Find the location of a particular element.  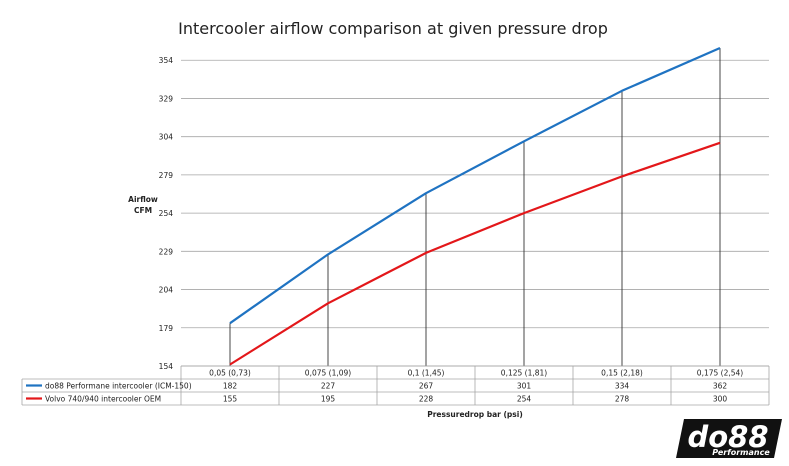

data-label: 362 is located at coordinates (720, 386).